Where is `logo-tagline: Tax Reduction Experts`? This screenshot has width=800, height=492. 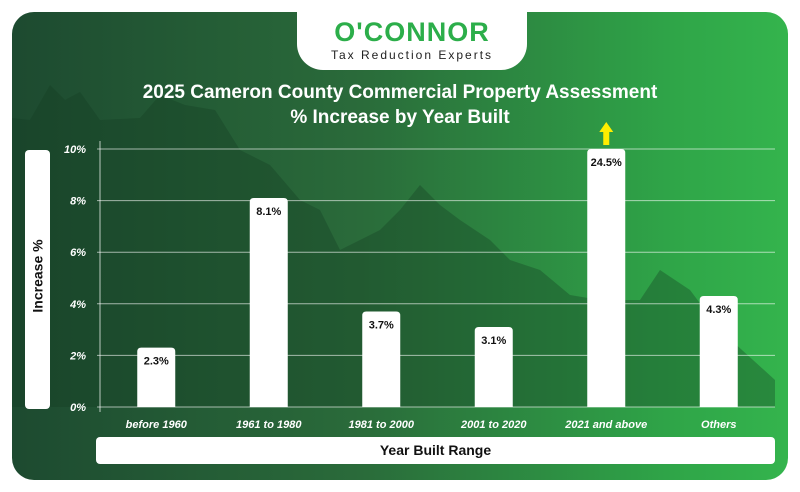
logo-tagline: Tax Reduction Experts is located at coordinates (412, 55).